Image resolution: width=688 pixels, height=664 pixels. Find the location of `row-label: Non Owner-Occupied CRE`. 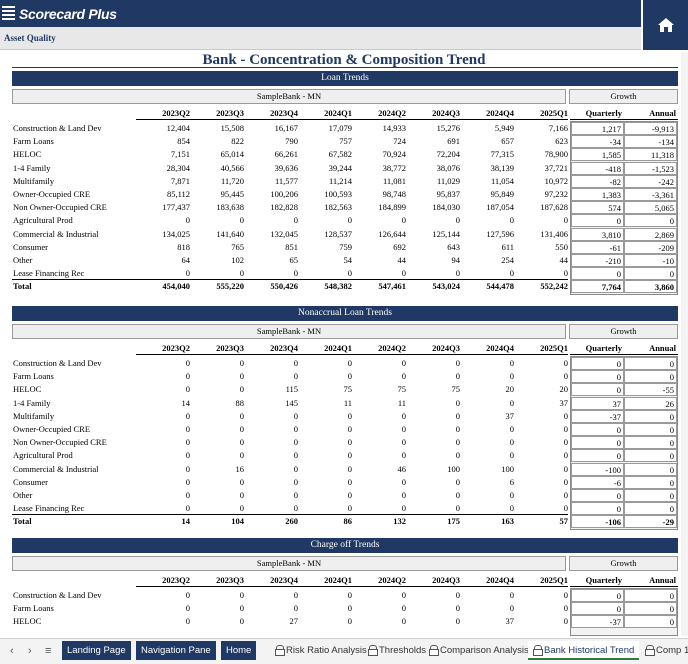

row-label: Non Owner-Occupied CRE is located at coordinates (60, 442).